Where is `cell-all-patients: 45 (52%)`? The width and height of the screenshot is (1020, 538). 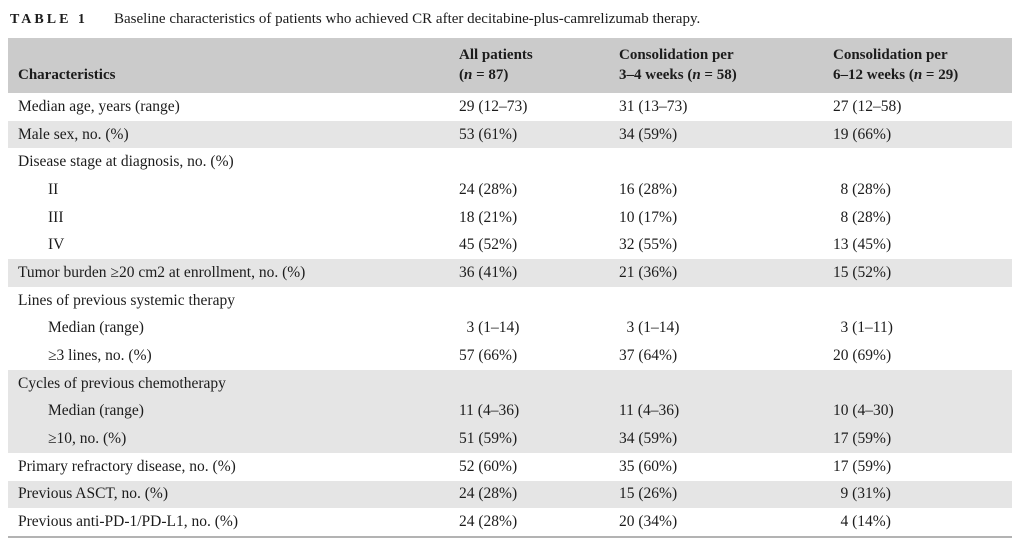
cell-all-patients: 45 (52%) is located at coordinates (488, 245).